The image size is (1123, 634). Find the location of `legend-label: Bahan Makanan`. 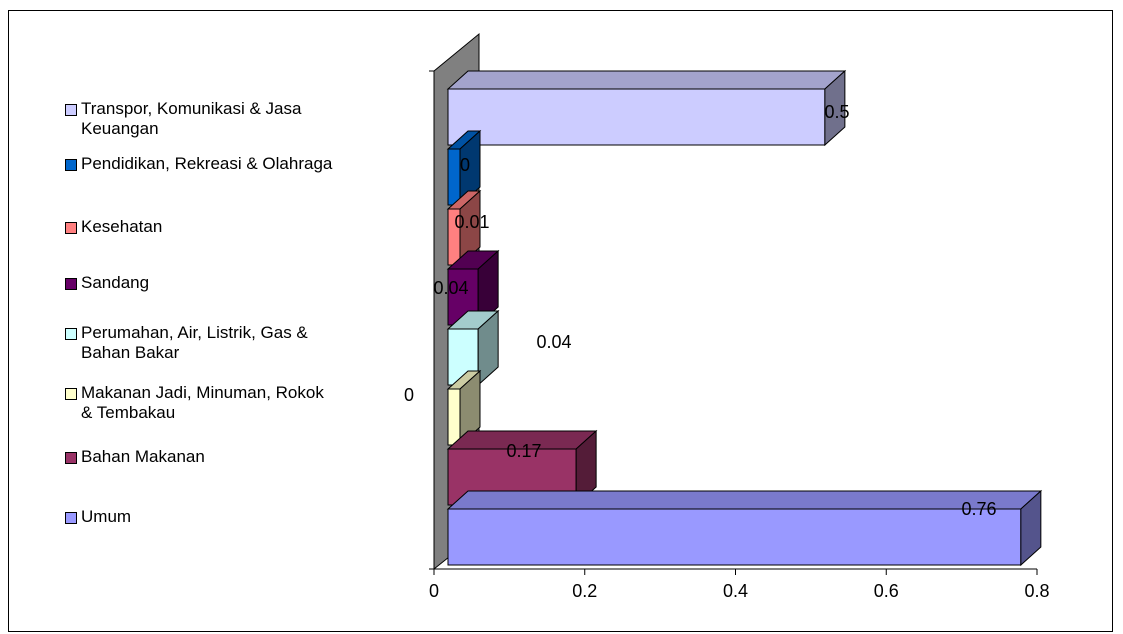

legend-label: Bahan Makanan is located at coordinates (143, 456).